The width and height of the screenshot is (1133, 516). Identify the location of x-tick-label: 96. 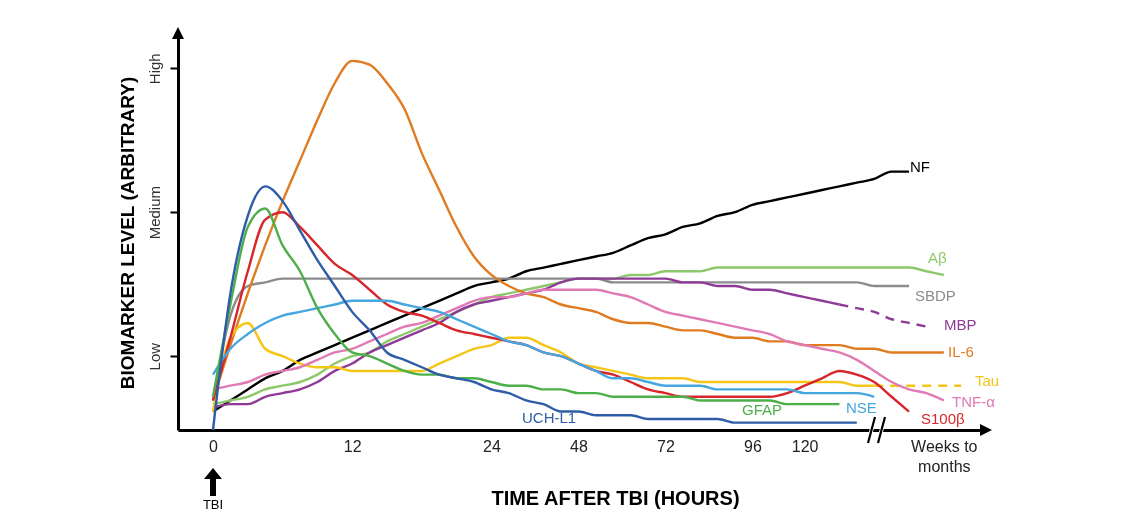
(753, 446).